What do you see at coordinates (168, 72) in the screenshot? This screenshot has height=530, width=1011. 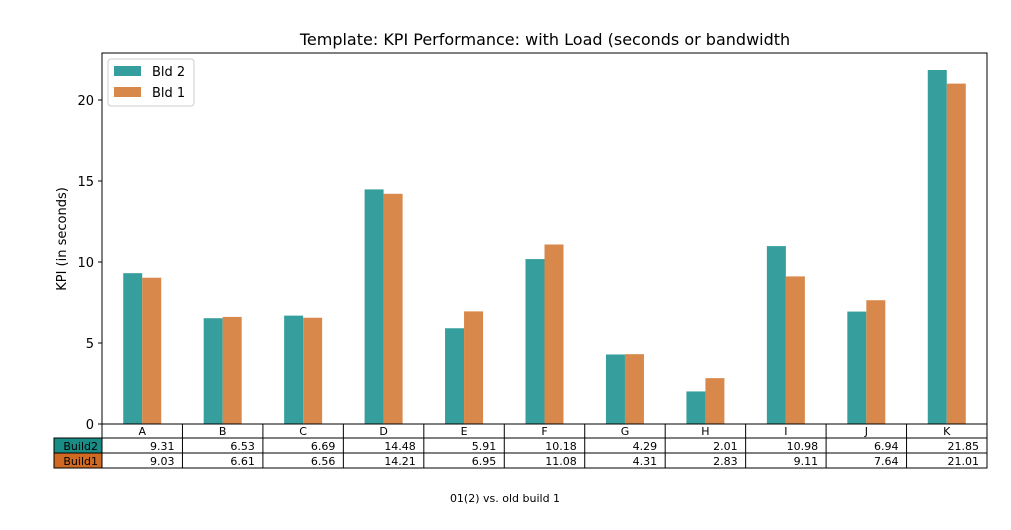 I see `legend-label: Bld 2` at bounding box center [168, 72].